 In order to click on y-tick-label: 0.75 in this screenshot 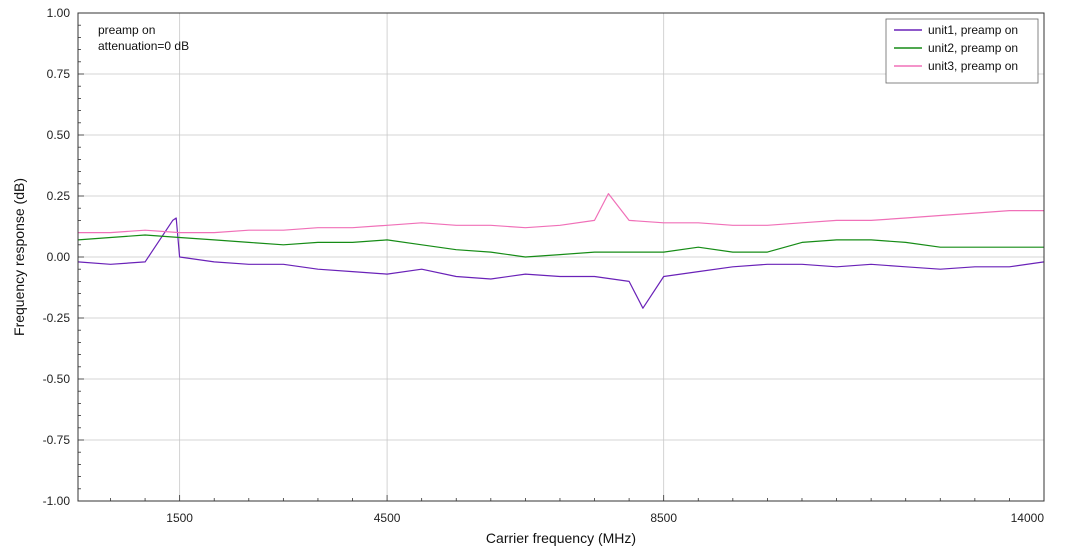, I will do `click(59, 74)`.